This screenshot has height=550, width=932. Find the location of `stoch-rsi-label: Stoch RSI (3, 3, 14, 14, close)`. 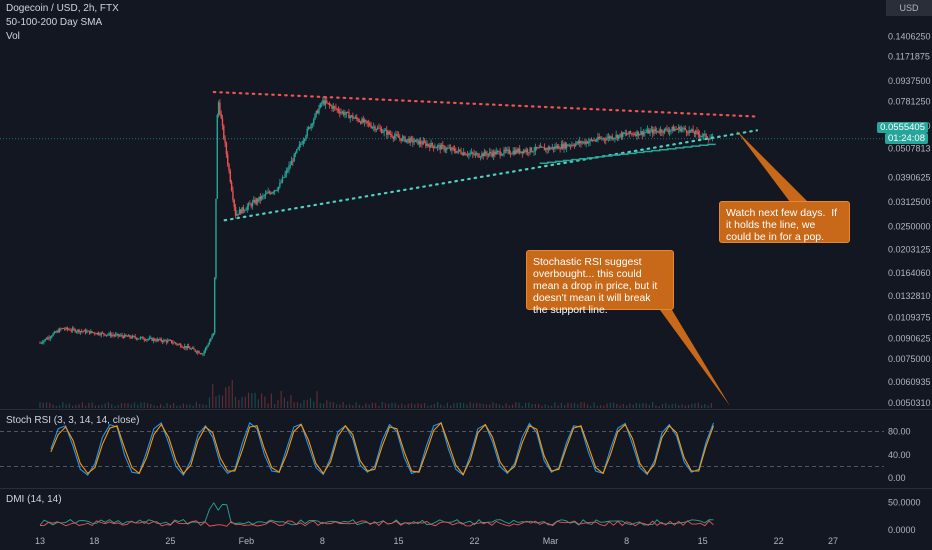

stoch-rsi-label: Stoch RSI (3, 3, 14, 14, close) is located at coordinates (73, 420).